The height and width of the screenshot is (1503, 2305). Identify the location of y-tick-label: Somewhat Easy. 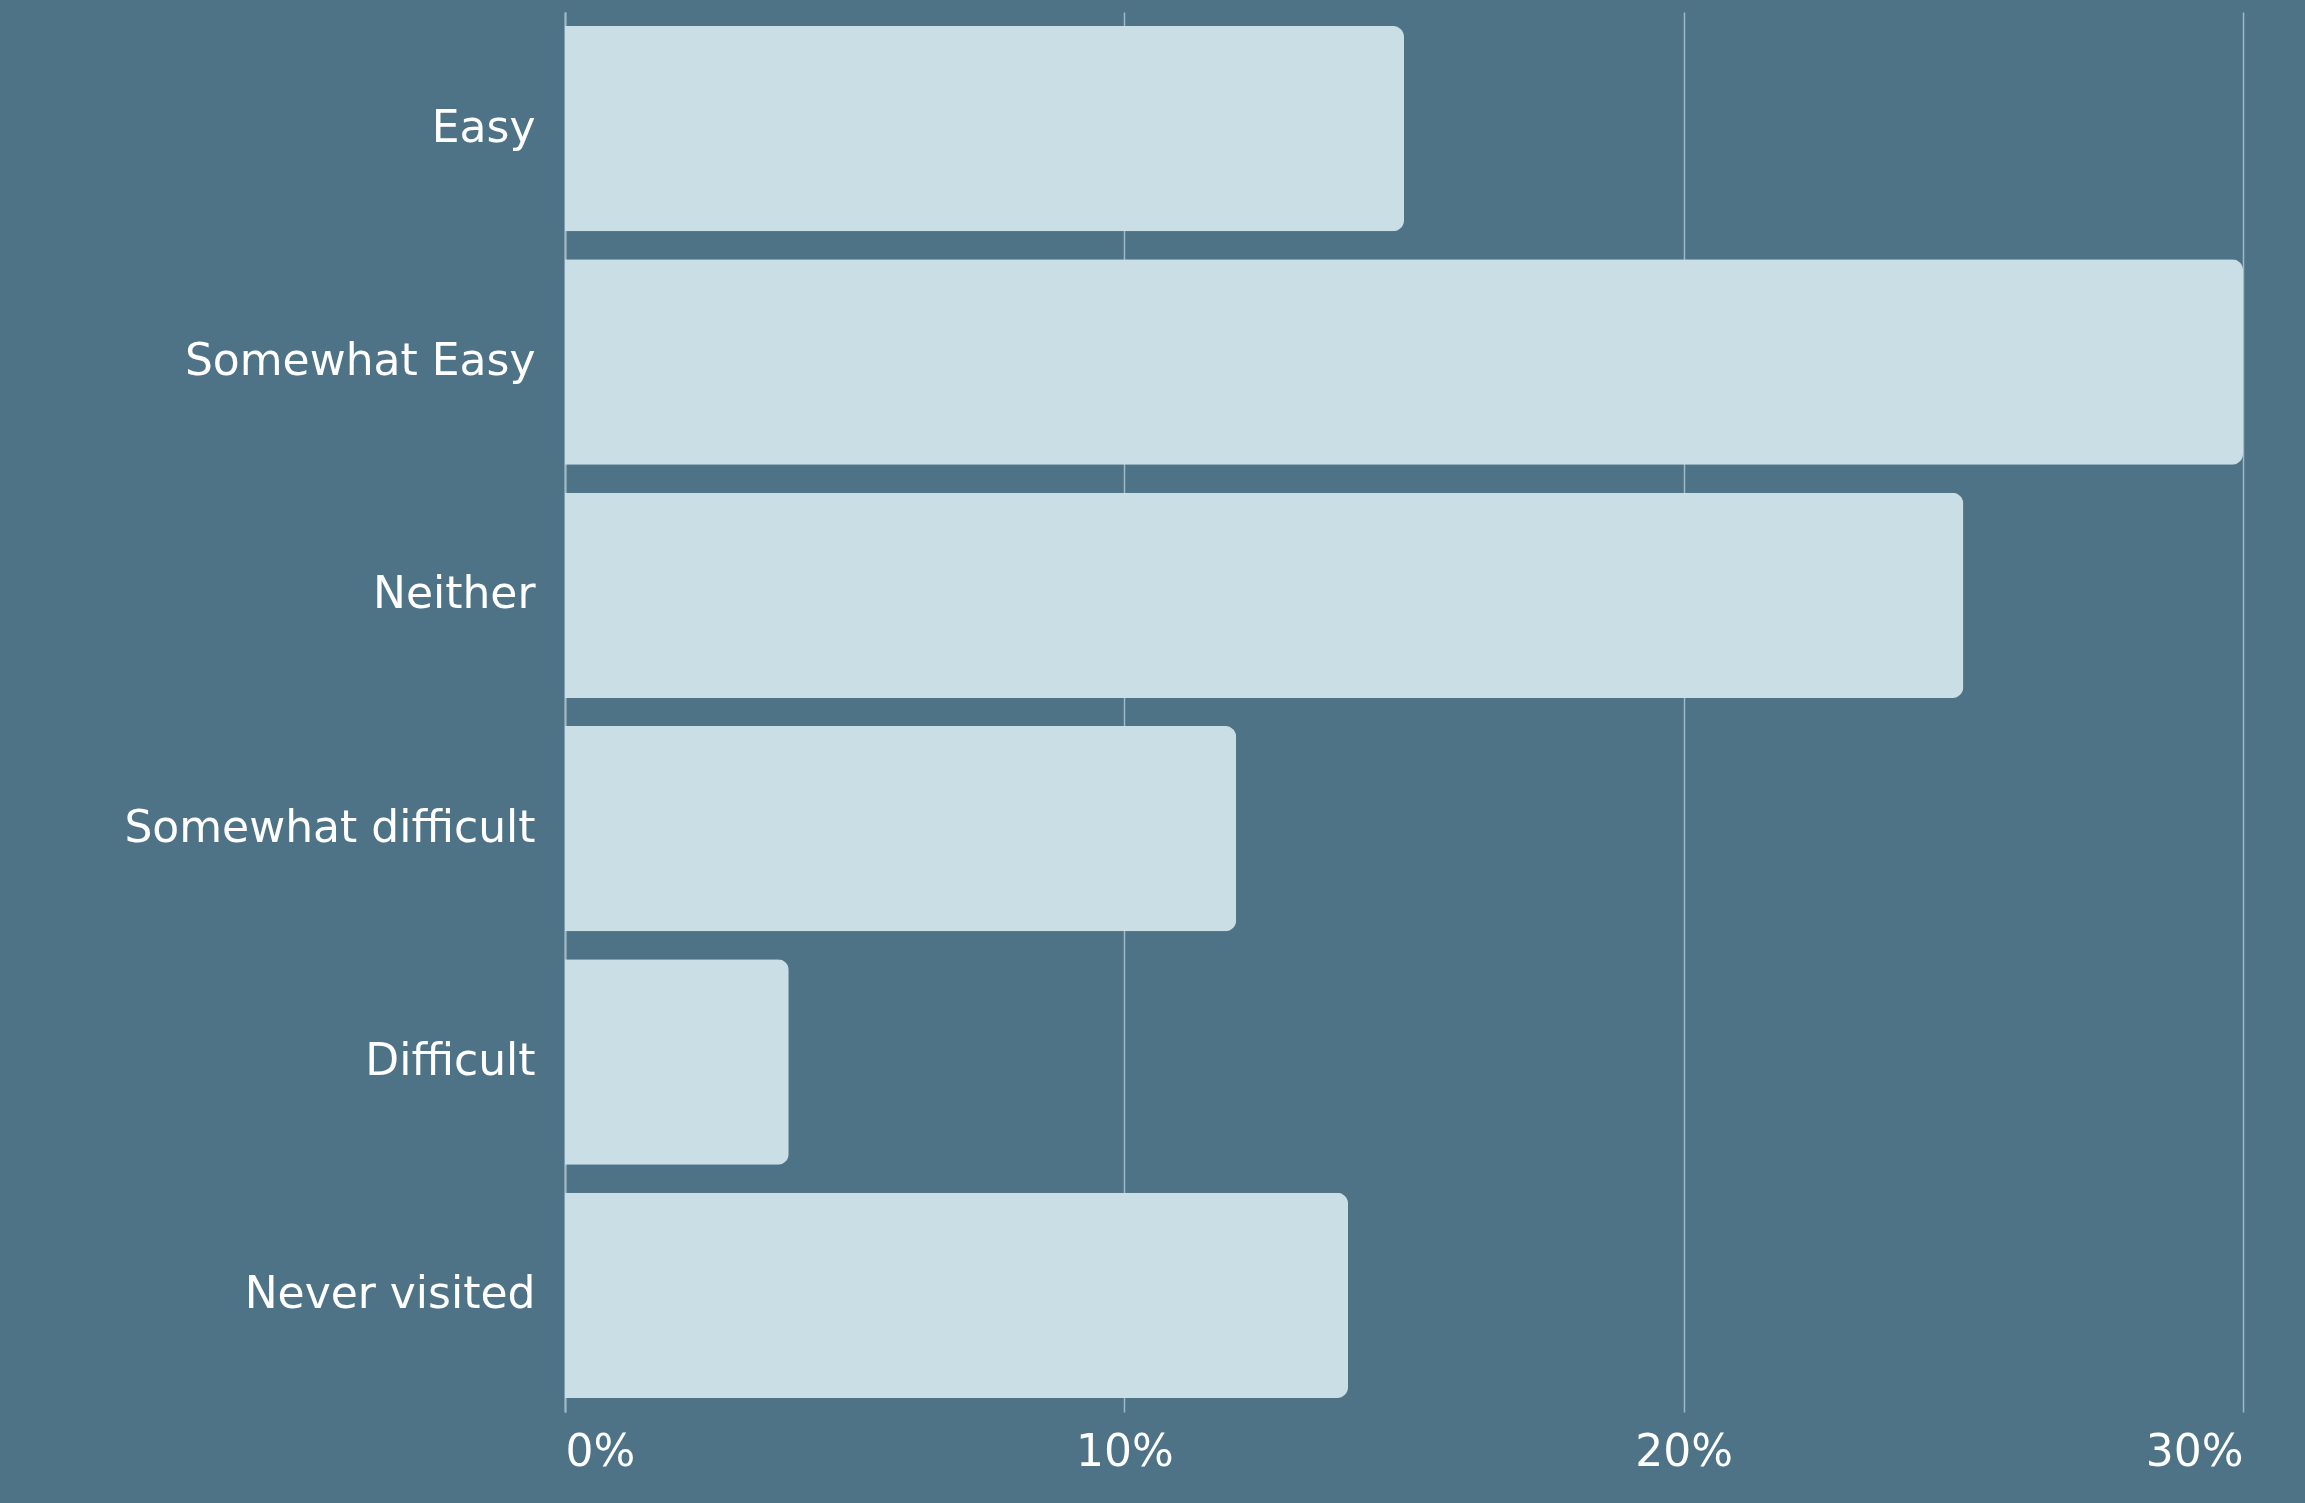
(360, 359).